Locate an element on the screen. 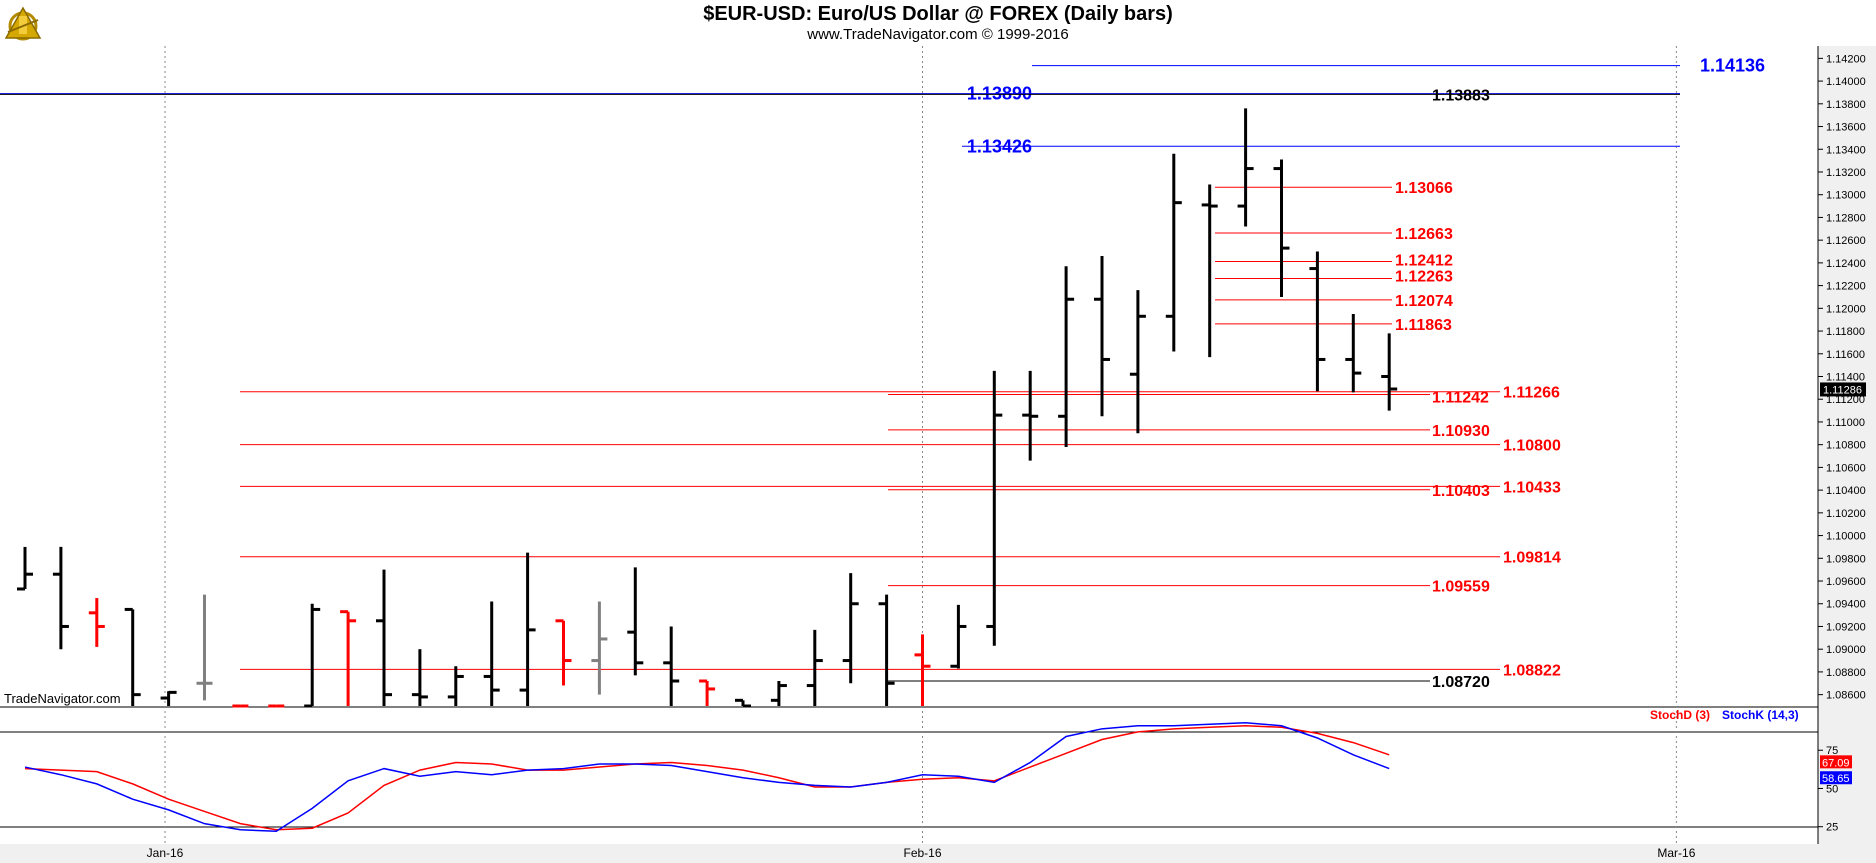  price-tick-label: 1.12200 is located at coordinates (1846, 287).